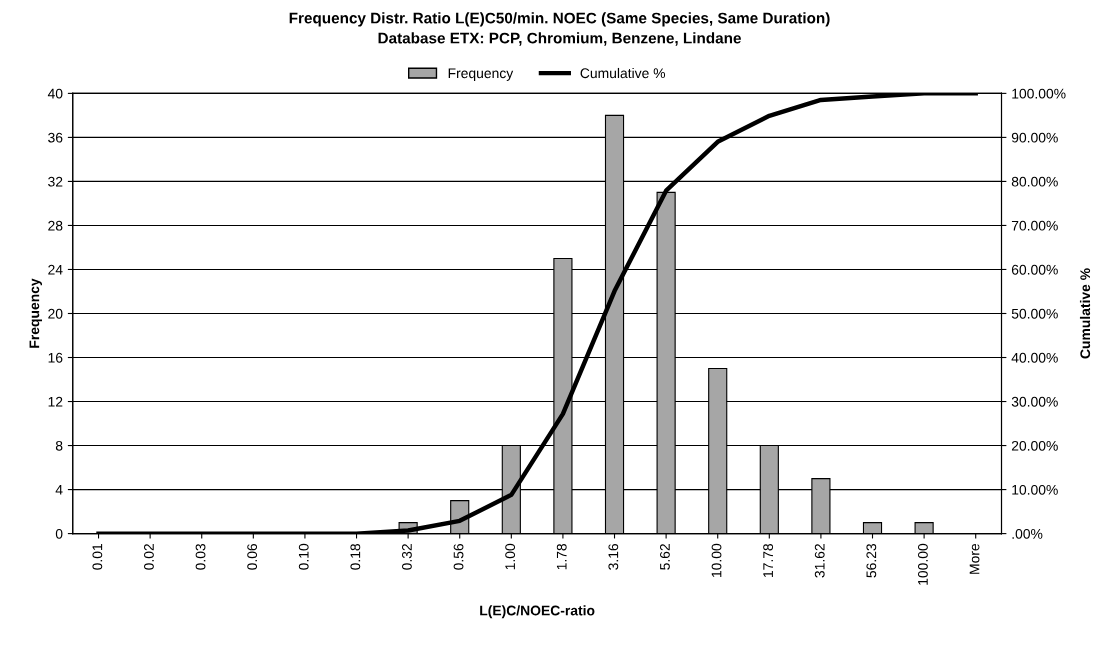 This screenshot has height=667, width=1119. What do you see at coordinates (1034, 357) in the screenshot?
I see `y2-tick-label: 40.00%` at bounding box center [1034, 357].